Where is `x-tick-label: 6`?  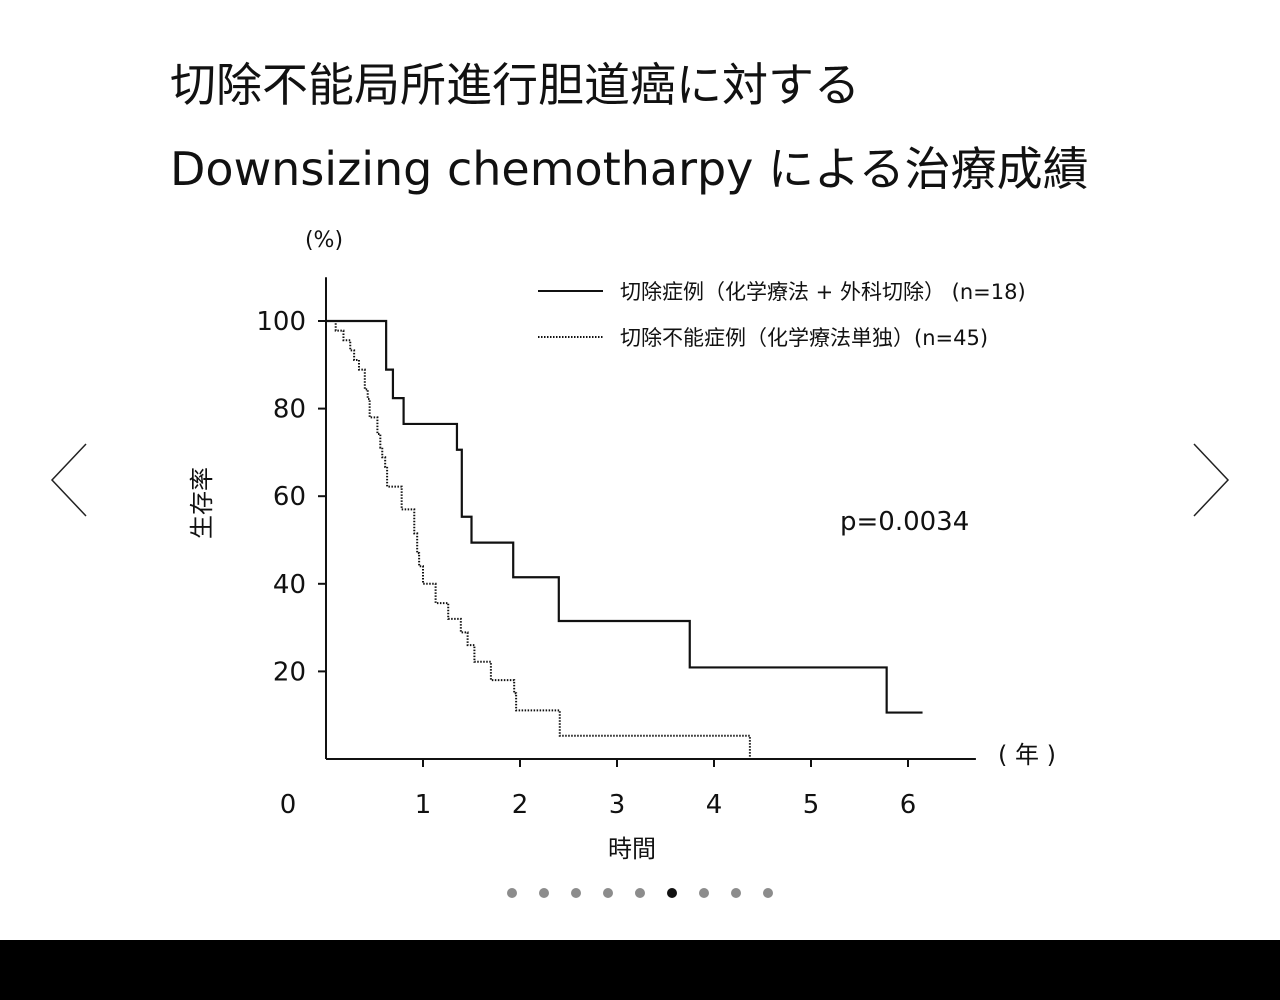 x-tick-label: 6 is located at coordinates (908, 805).